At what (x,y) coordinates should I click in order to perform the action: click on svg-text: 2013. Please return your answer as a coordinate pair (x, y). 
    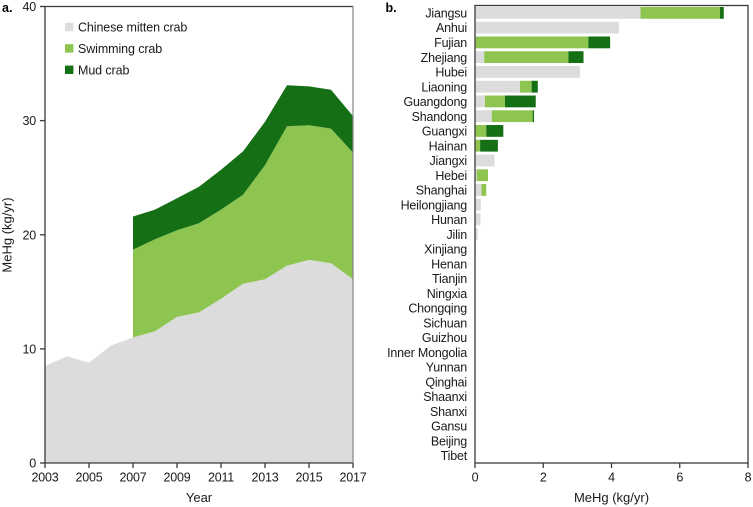
    Looking at the image, I should click on (264, 478).